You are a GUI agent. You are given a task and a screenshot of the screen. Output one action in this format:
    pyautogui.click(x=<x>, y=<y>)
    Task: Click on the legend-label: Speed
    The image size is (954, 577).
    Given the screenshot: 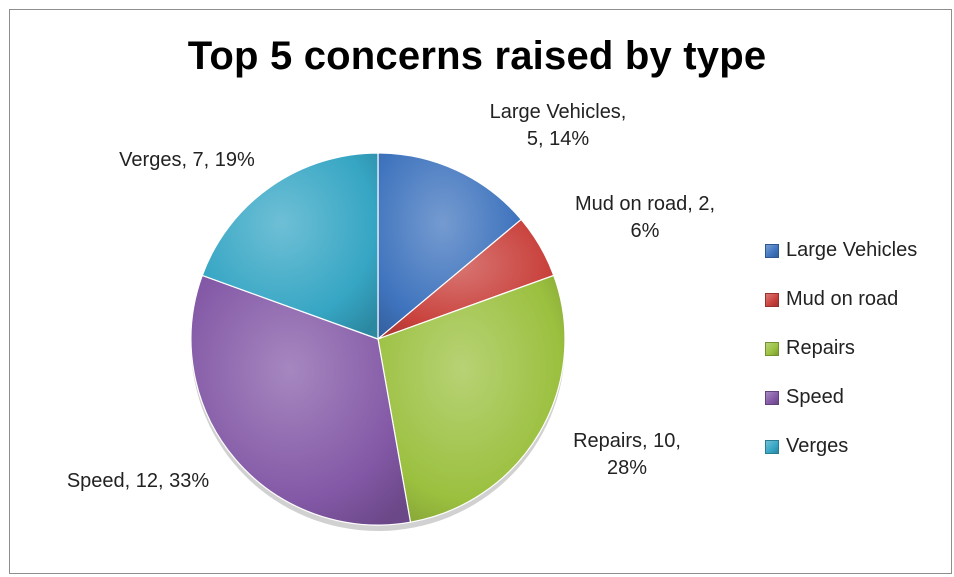 What is the action you would take?
    pyautogui.click(x=815, y=397)
    